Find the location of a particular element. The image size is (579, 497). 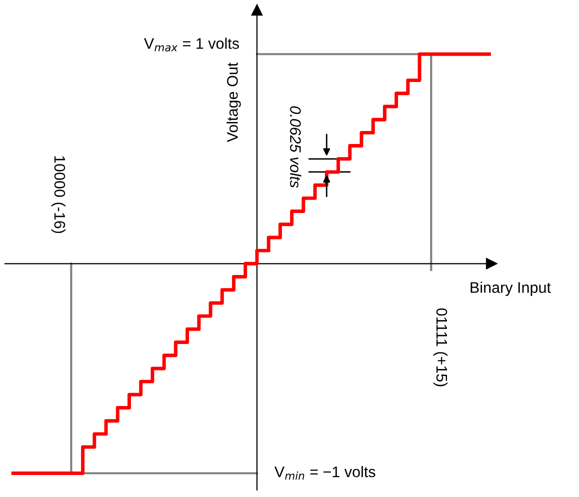

ref-line-label: V$_{max}$ = 1 volts is located at coordinates (191, 45).